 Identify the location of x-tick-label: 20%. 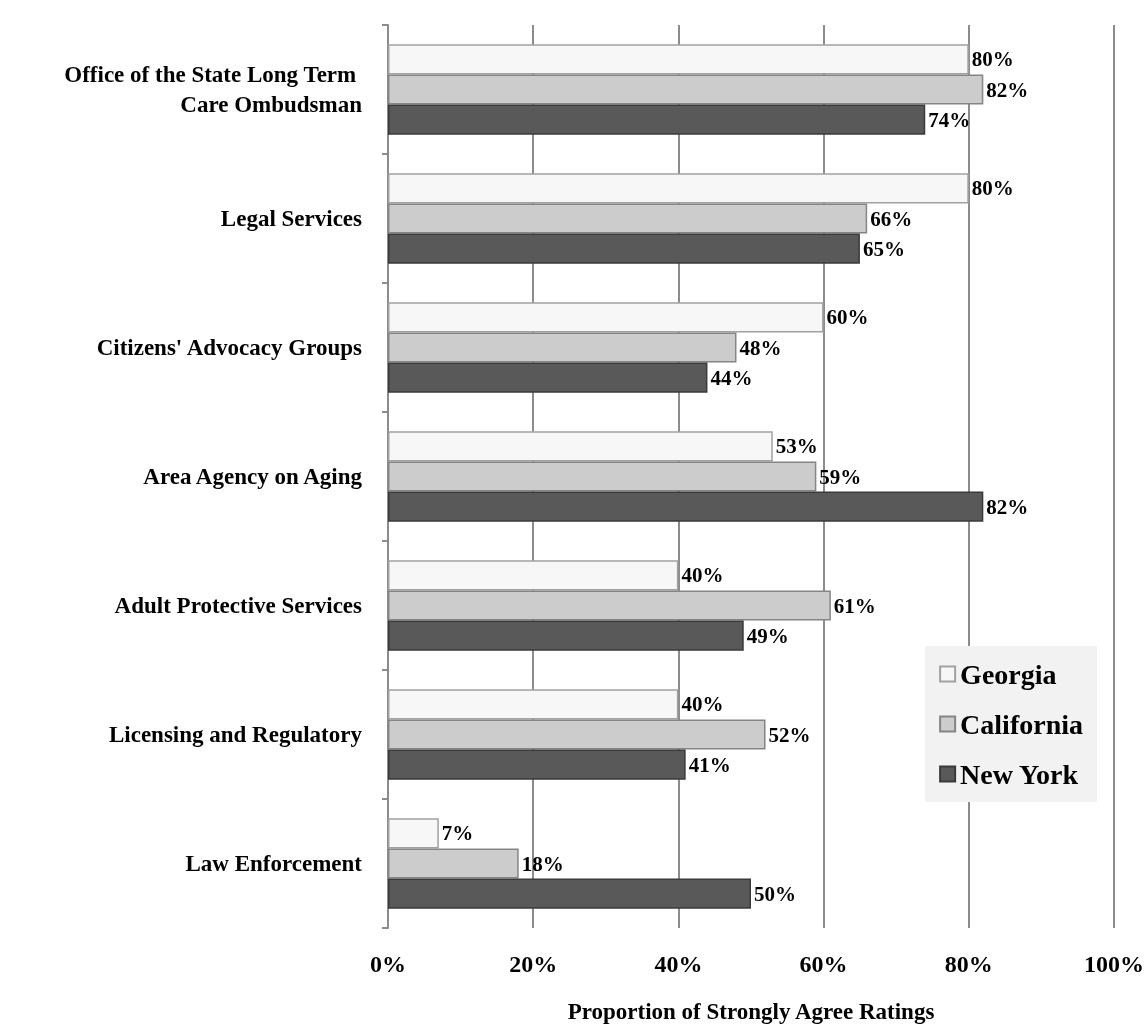
(533, 964).